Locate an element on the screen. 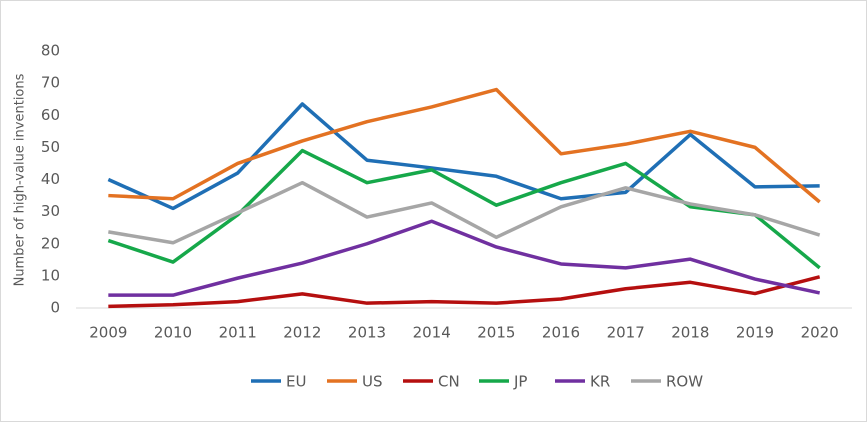 The width and height of the screenshot is (868, 423). y-tick-label: 10 is located at coordinates (50, 275).